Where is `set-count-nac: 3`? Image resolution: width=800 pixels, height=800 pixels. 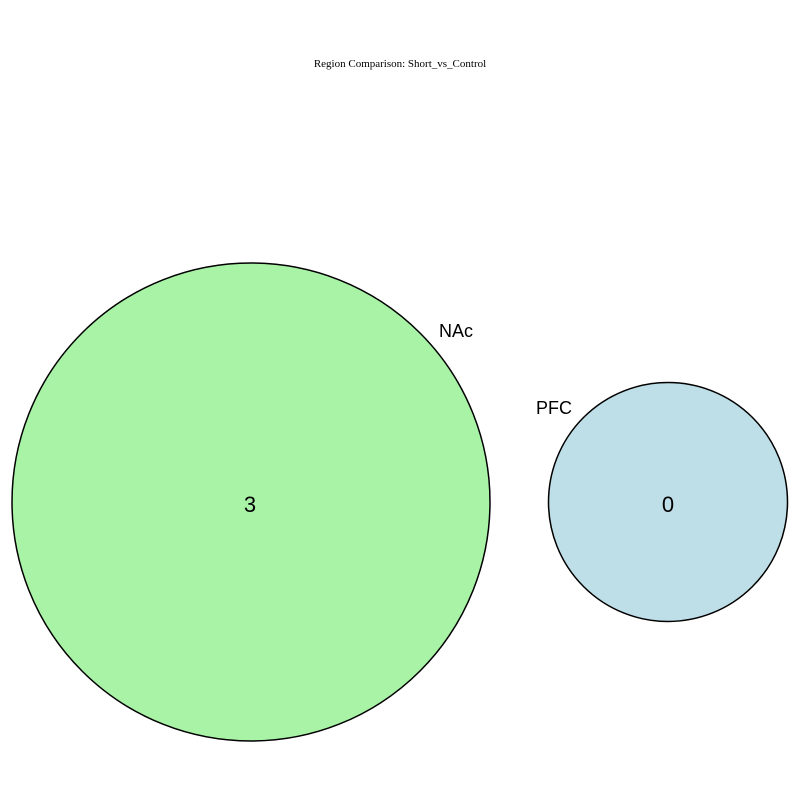
set-count-nac: 3 is located at coordinates (250, 504).